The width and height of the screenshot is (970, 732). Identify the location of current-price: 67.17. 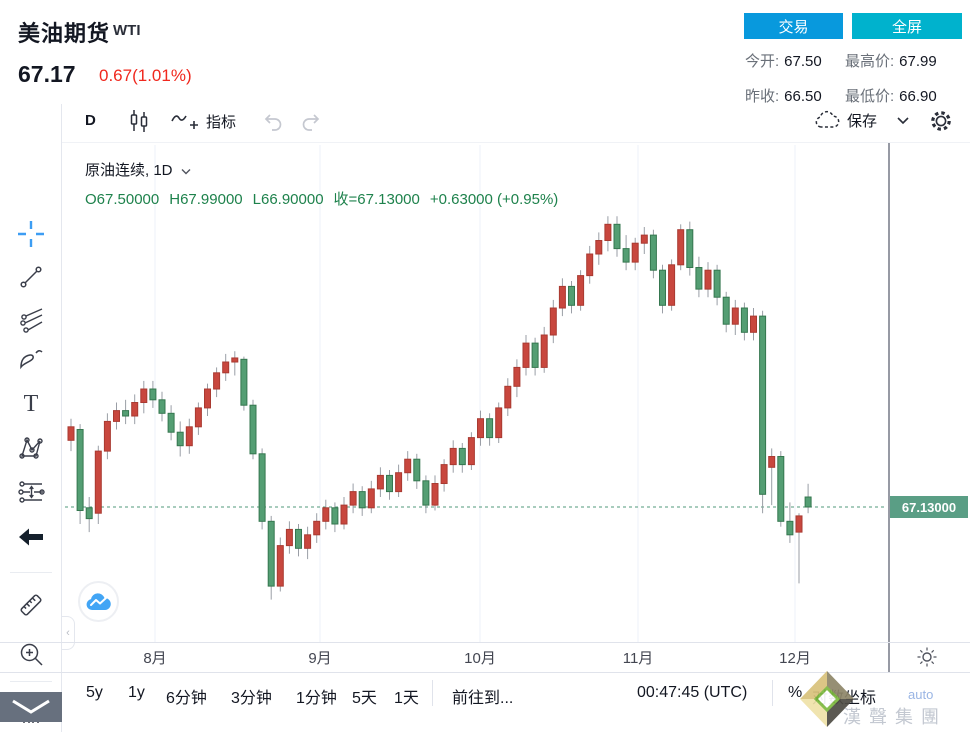
(47, 74).